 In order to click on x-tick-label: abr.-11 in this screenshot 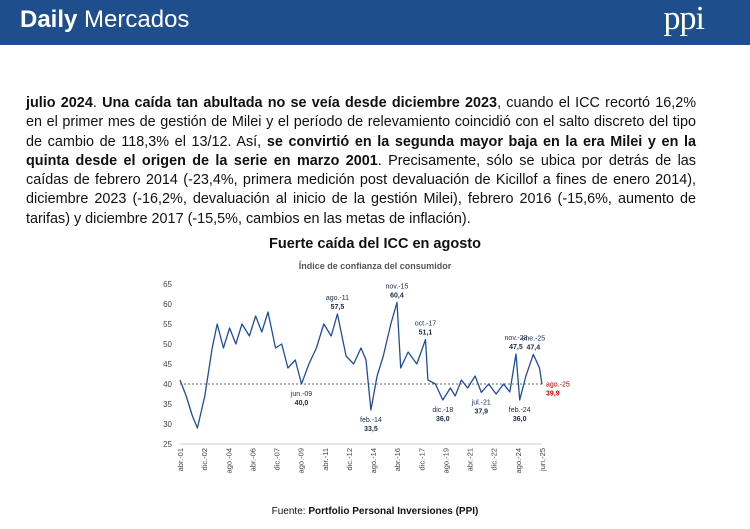, I will do `click(325, 459)`.